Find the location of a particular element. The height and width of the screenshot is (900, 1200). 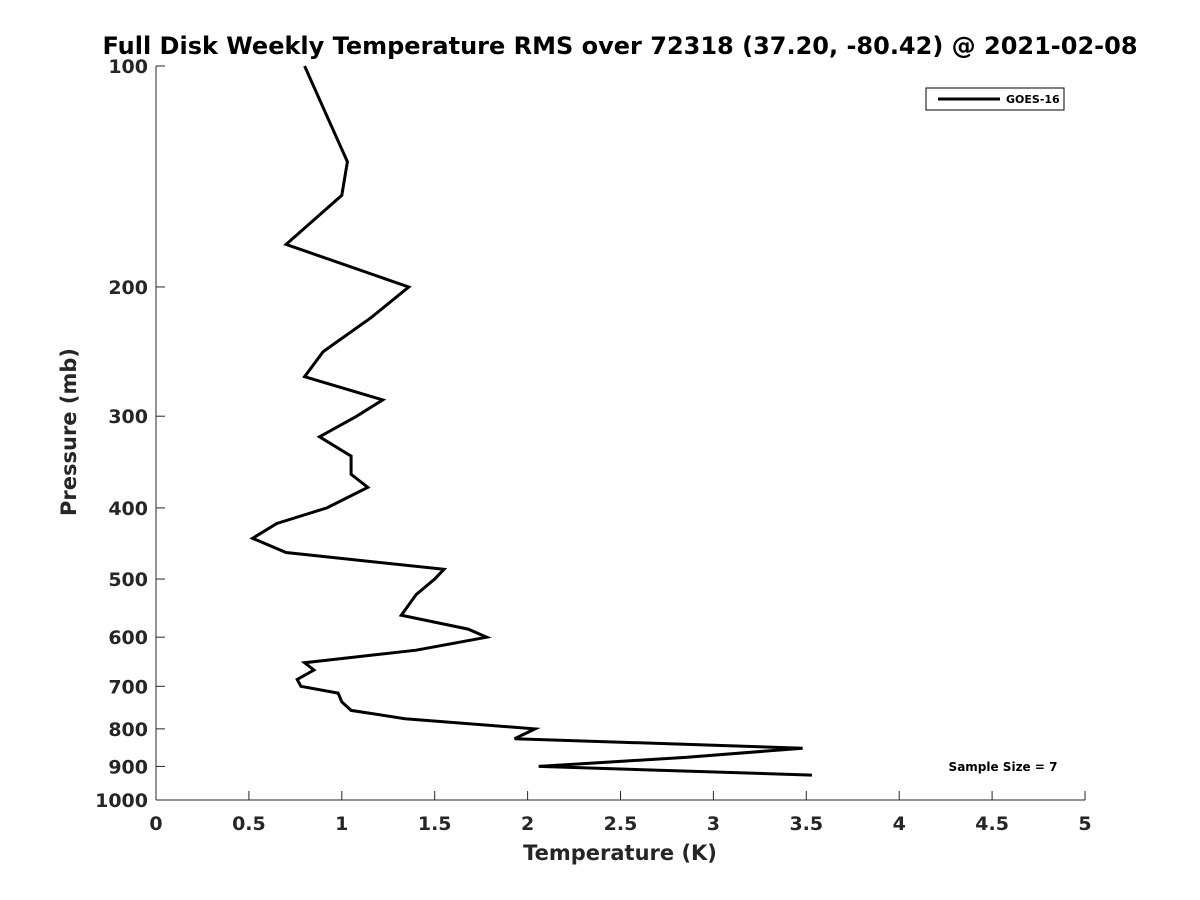

x-tick-label: 2 is located at coordinates (527, 824).